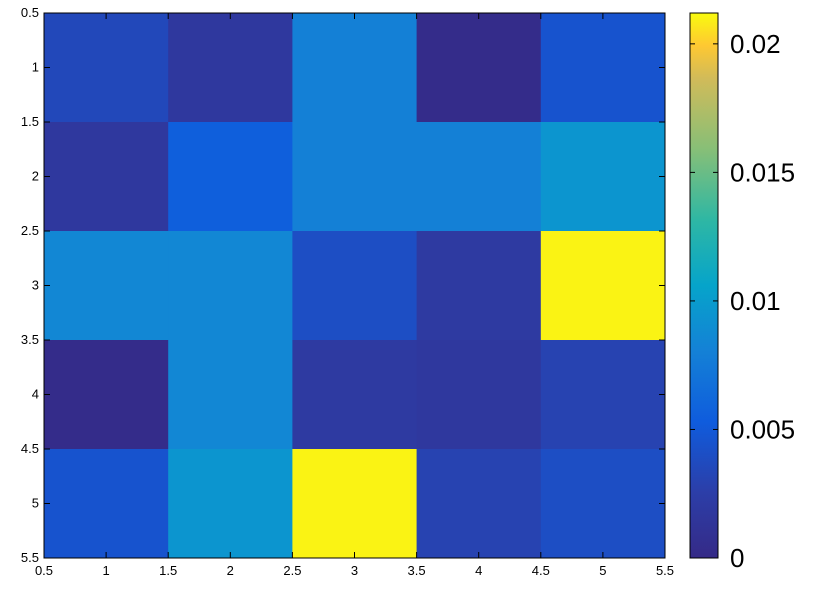 This screenshot has width=830, height=594. I want to click on y-tick-label: 3, so click(35, 285).